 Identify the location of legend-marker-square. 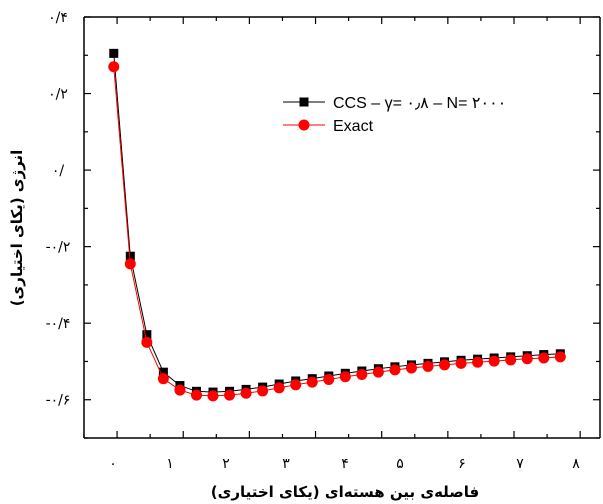
(304, 102).